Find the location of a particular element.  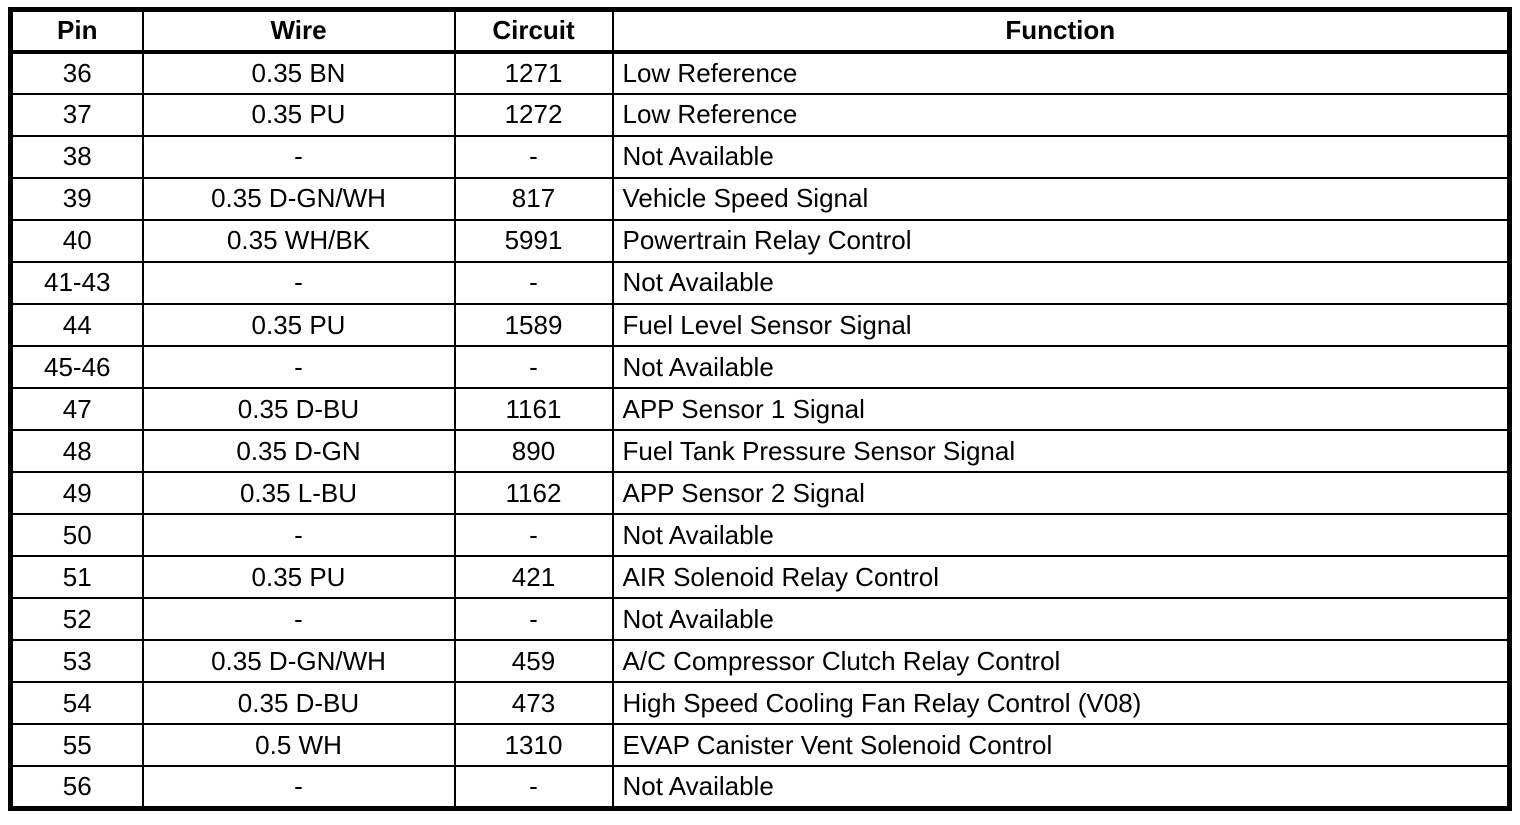

table-row: 45-46- - Not Available is located at coordinates (760, 366).